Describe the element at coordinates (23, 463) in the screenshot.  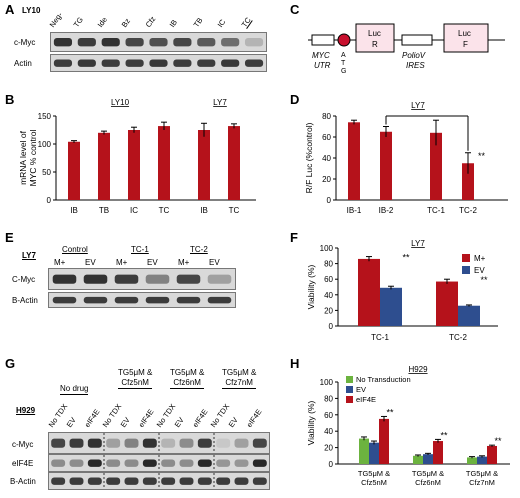
I see `panel-g-row-eif4e: eIF4E` at that location.